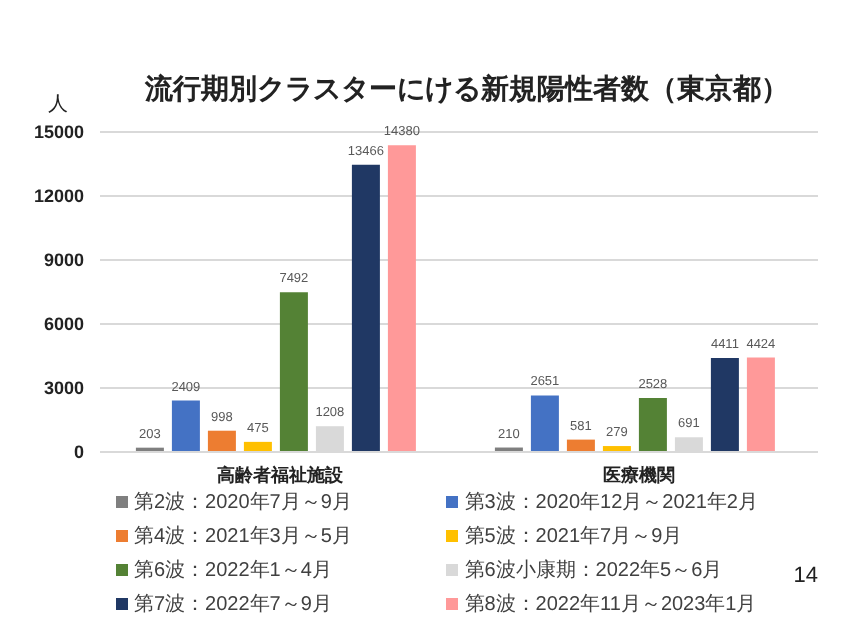 The image size is (854, 640). I want to click on x-tick-label: 高齢者福祉施設, so click(280, 474).